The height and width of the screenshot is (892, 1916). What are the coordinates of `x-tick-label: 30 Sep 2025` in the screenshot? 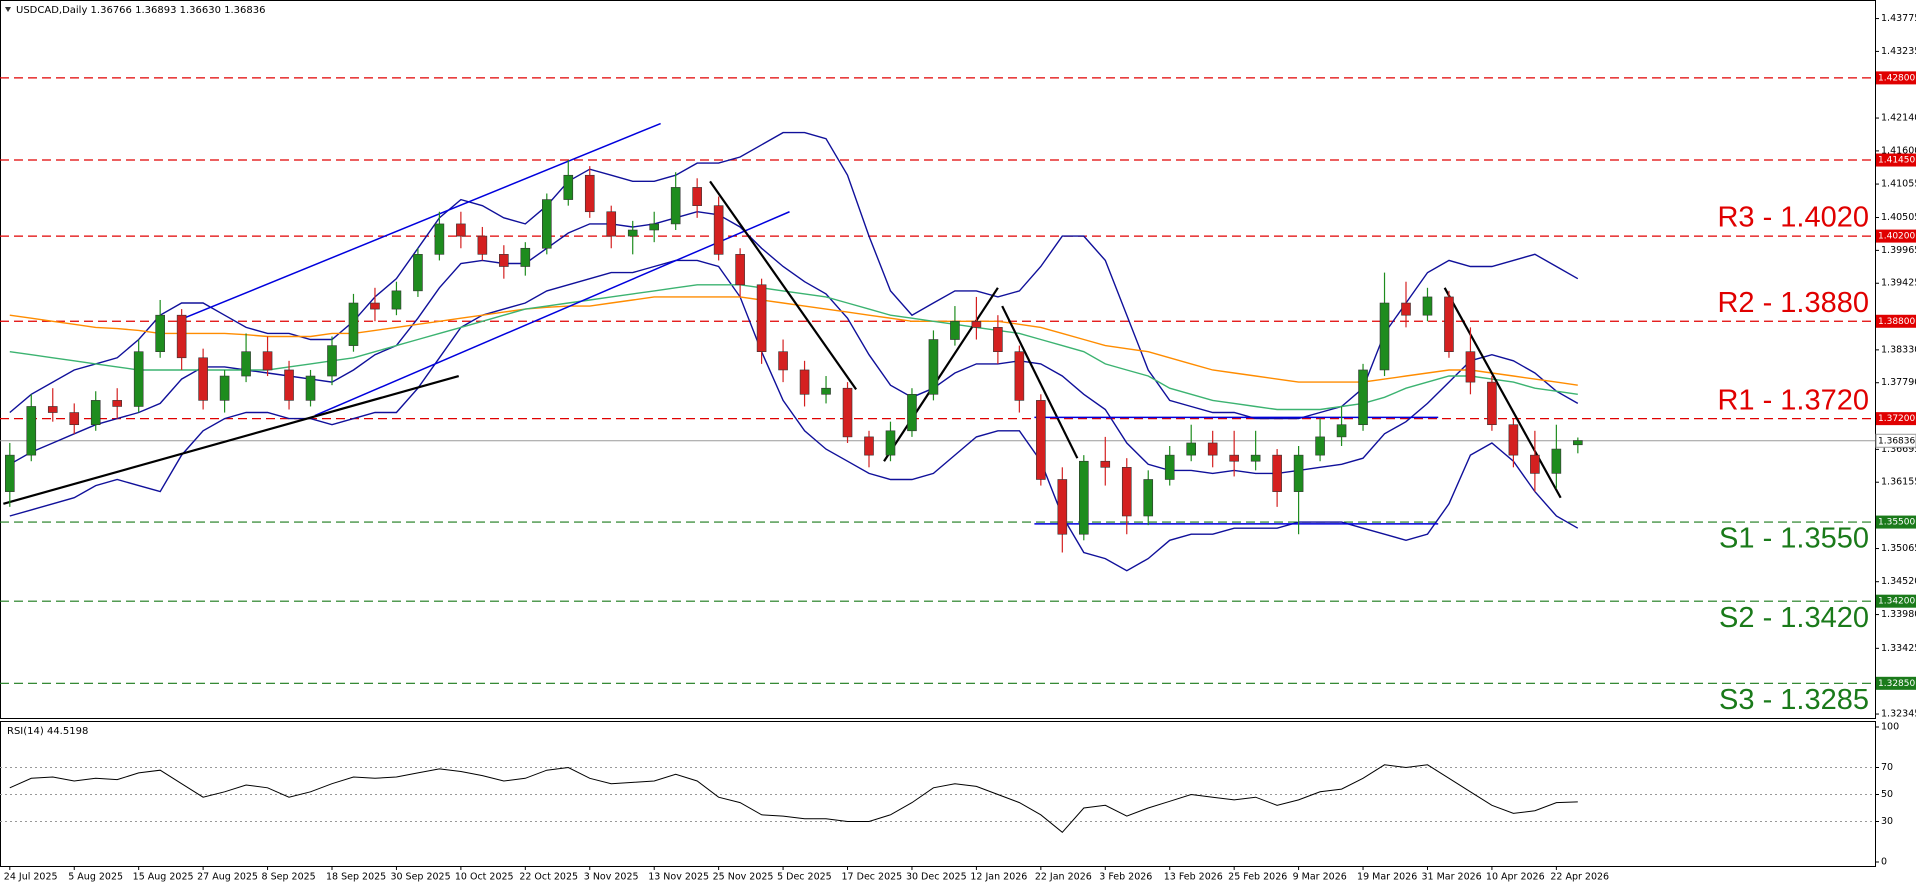 It's located at (420, 877).